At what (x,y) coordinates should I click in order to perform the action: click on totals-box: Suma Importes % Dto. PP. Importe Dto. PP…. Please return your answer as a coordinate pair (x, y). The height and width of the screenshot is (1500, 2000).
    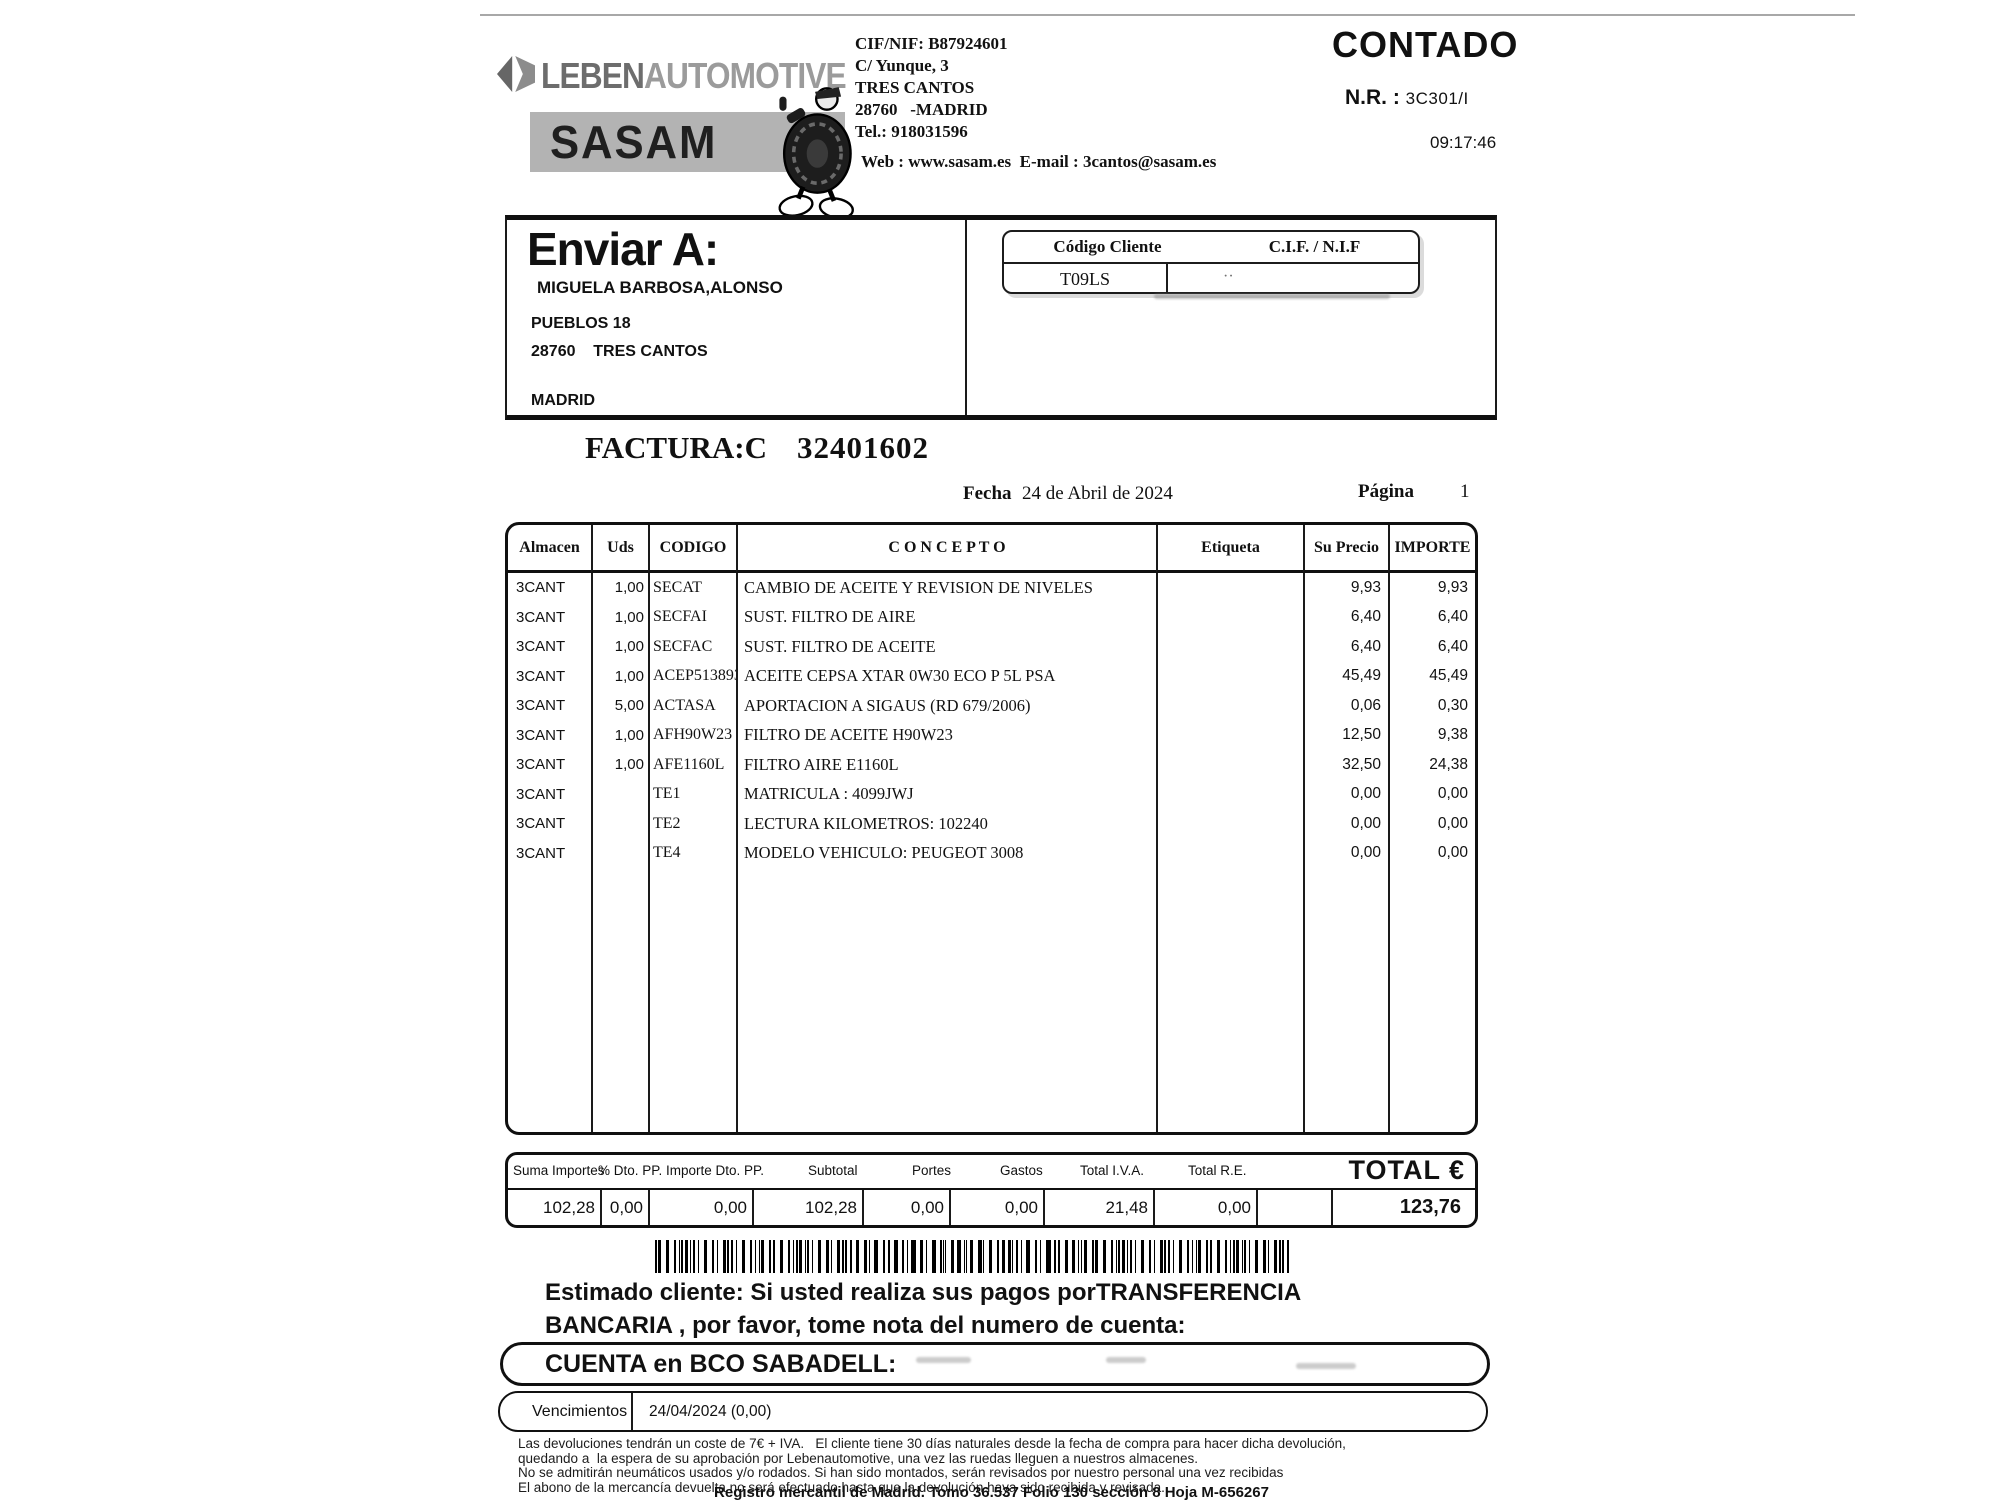
    Looking at the image, I should click on (991, 1190).